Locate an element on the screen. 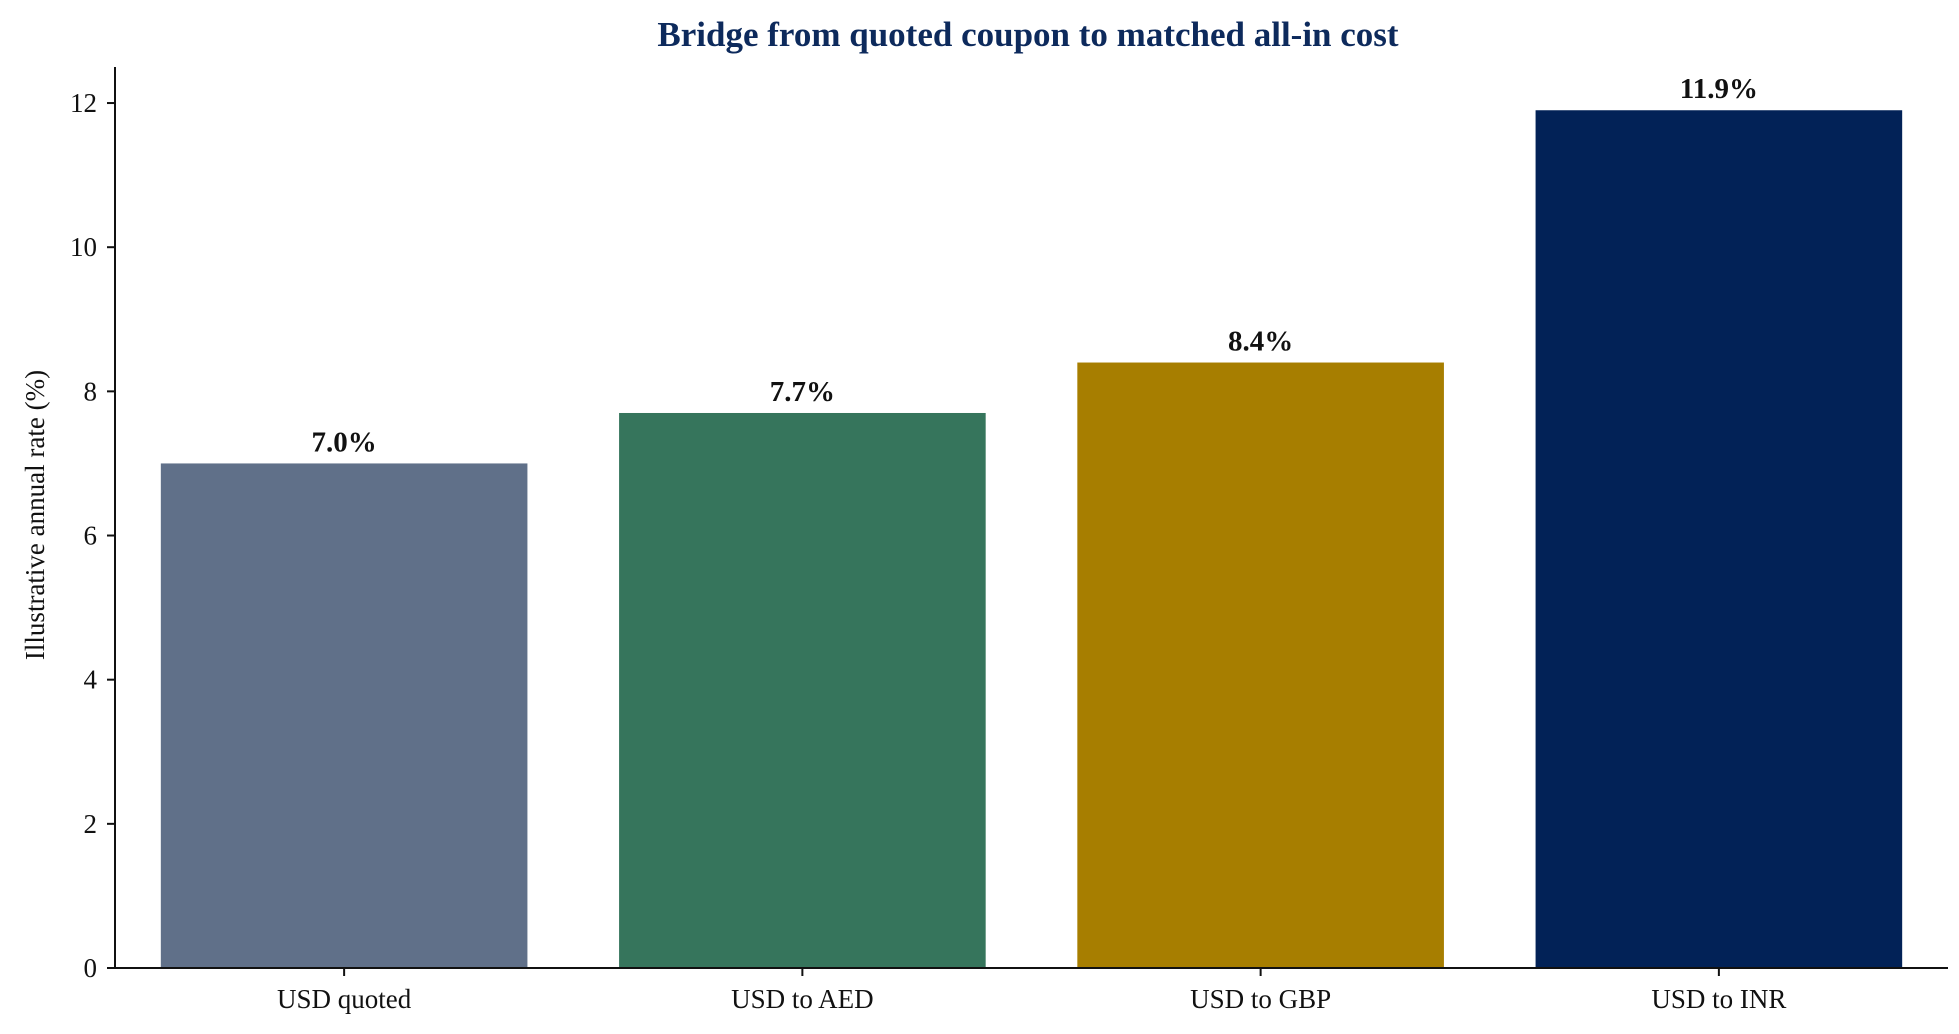 This screenshot has height=1034, width=1959. y-tick-label: 10 is located at coordinates (83, 247).